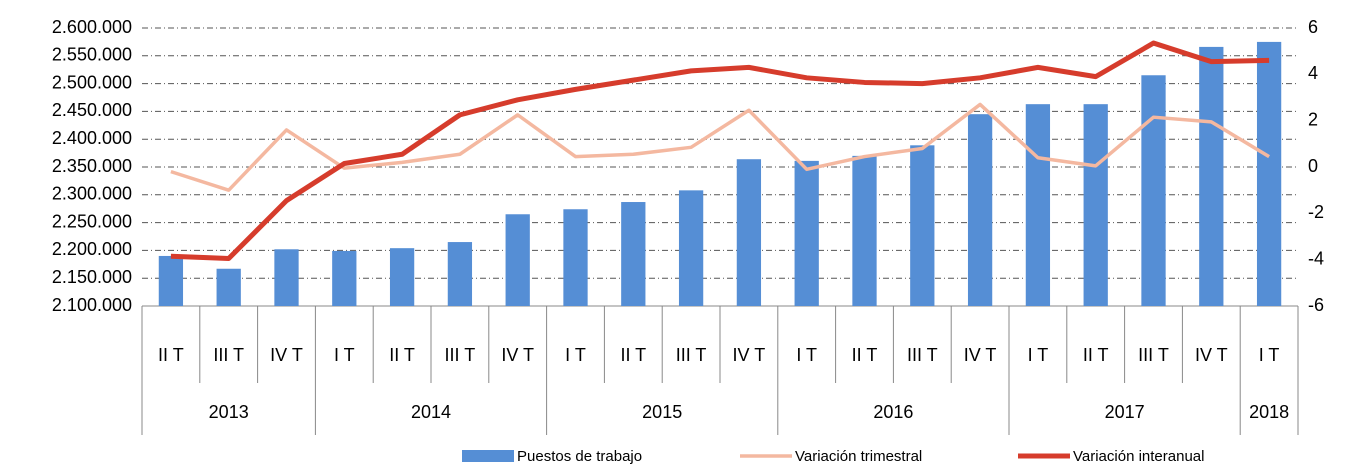 The height and width of the screenshot is (473, 1347). I want to click on legend-label: Variación trimestral, so click(858, 456).